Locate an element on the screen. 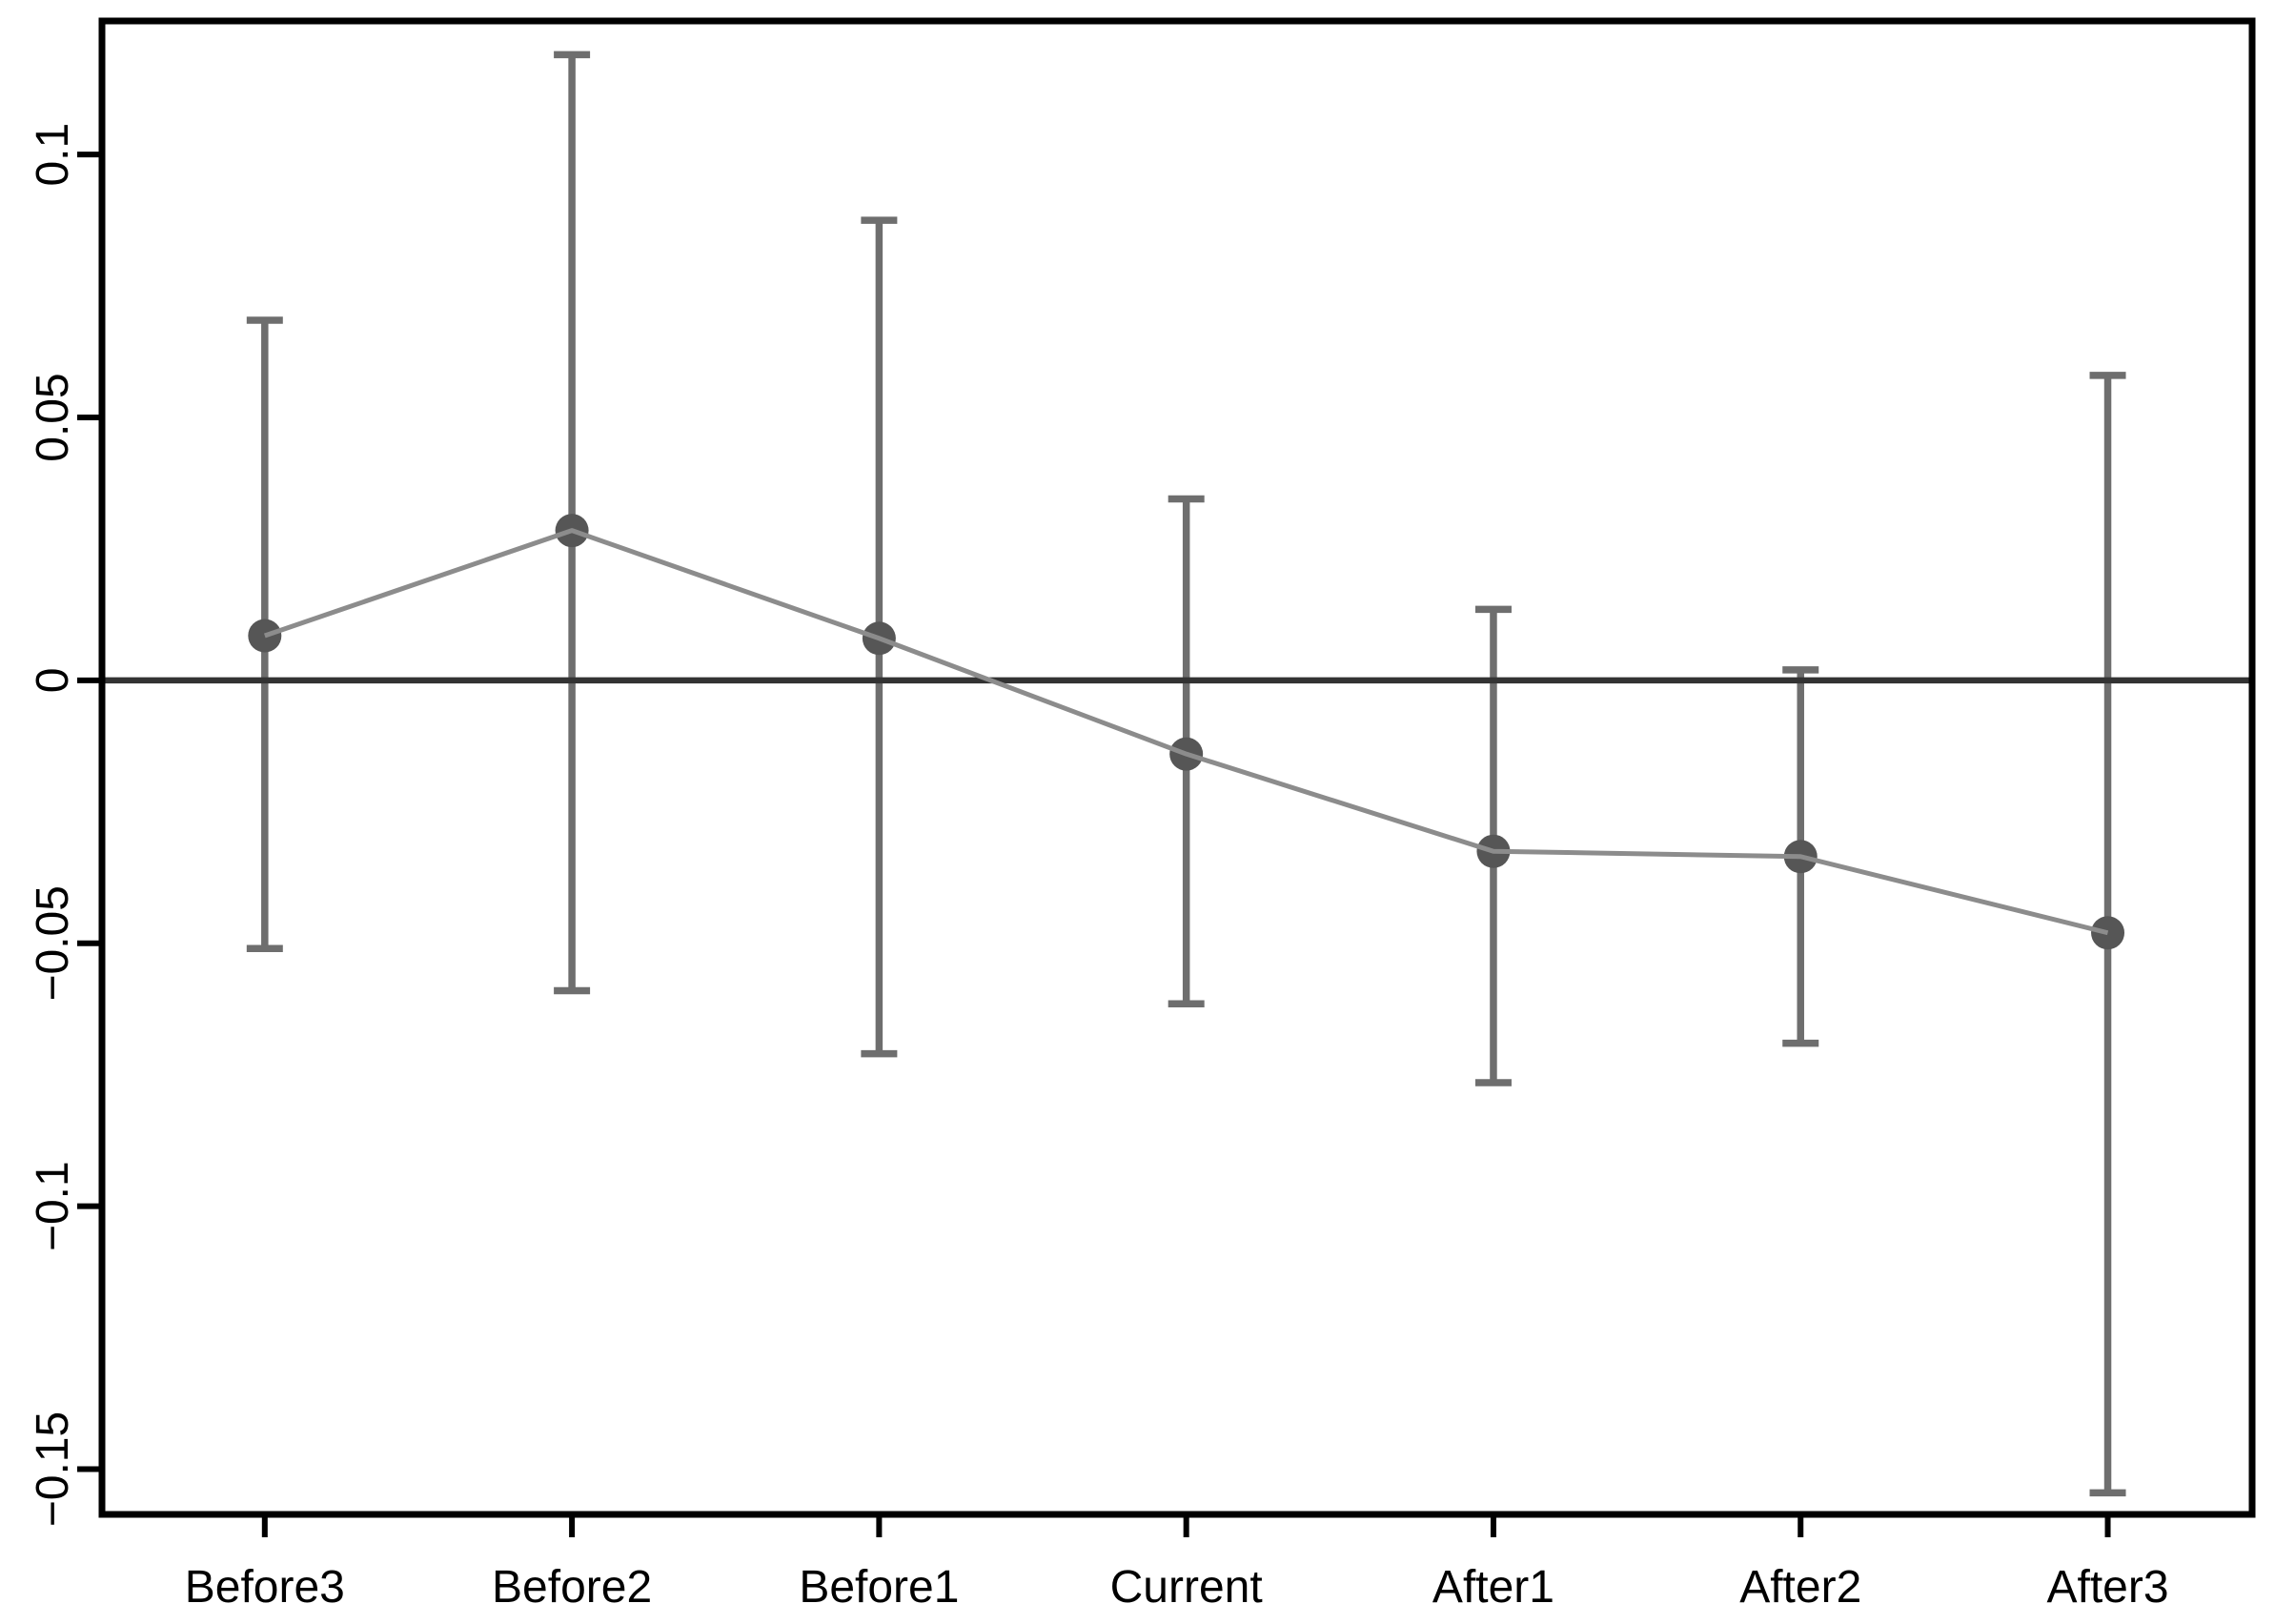  y-axis-tick-label: −0.05 is located at coordinates (53, 943).